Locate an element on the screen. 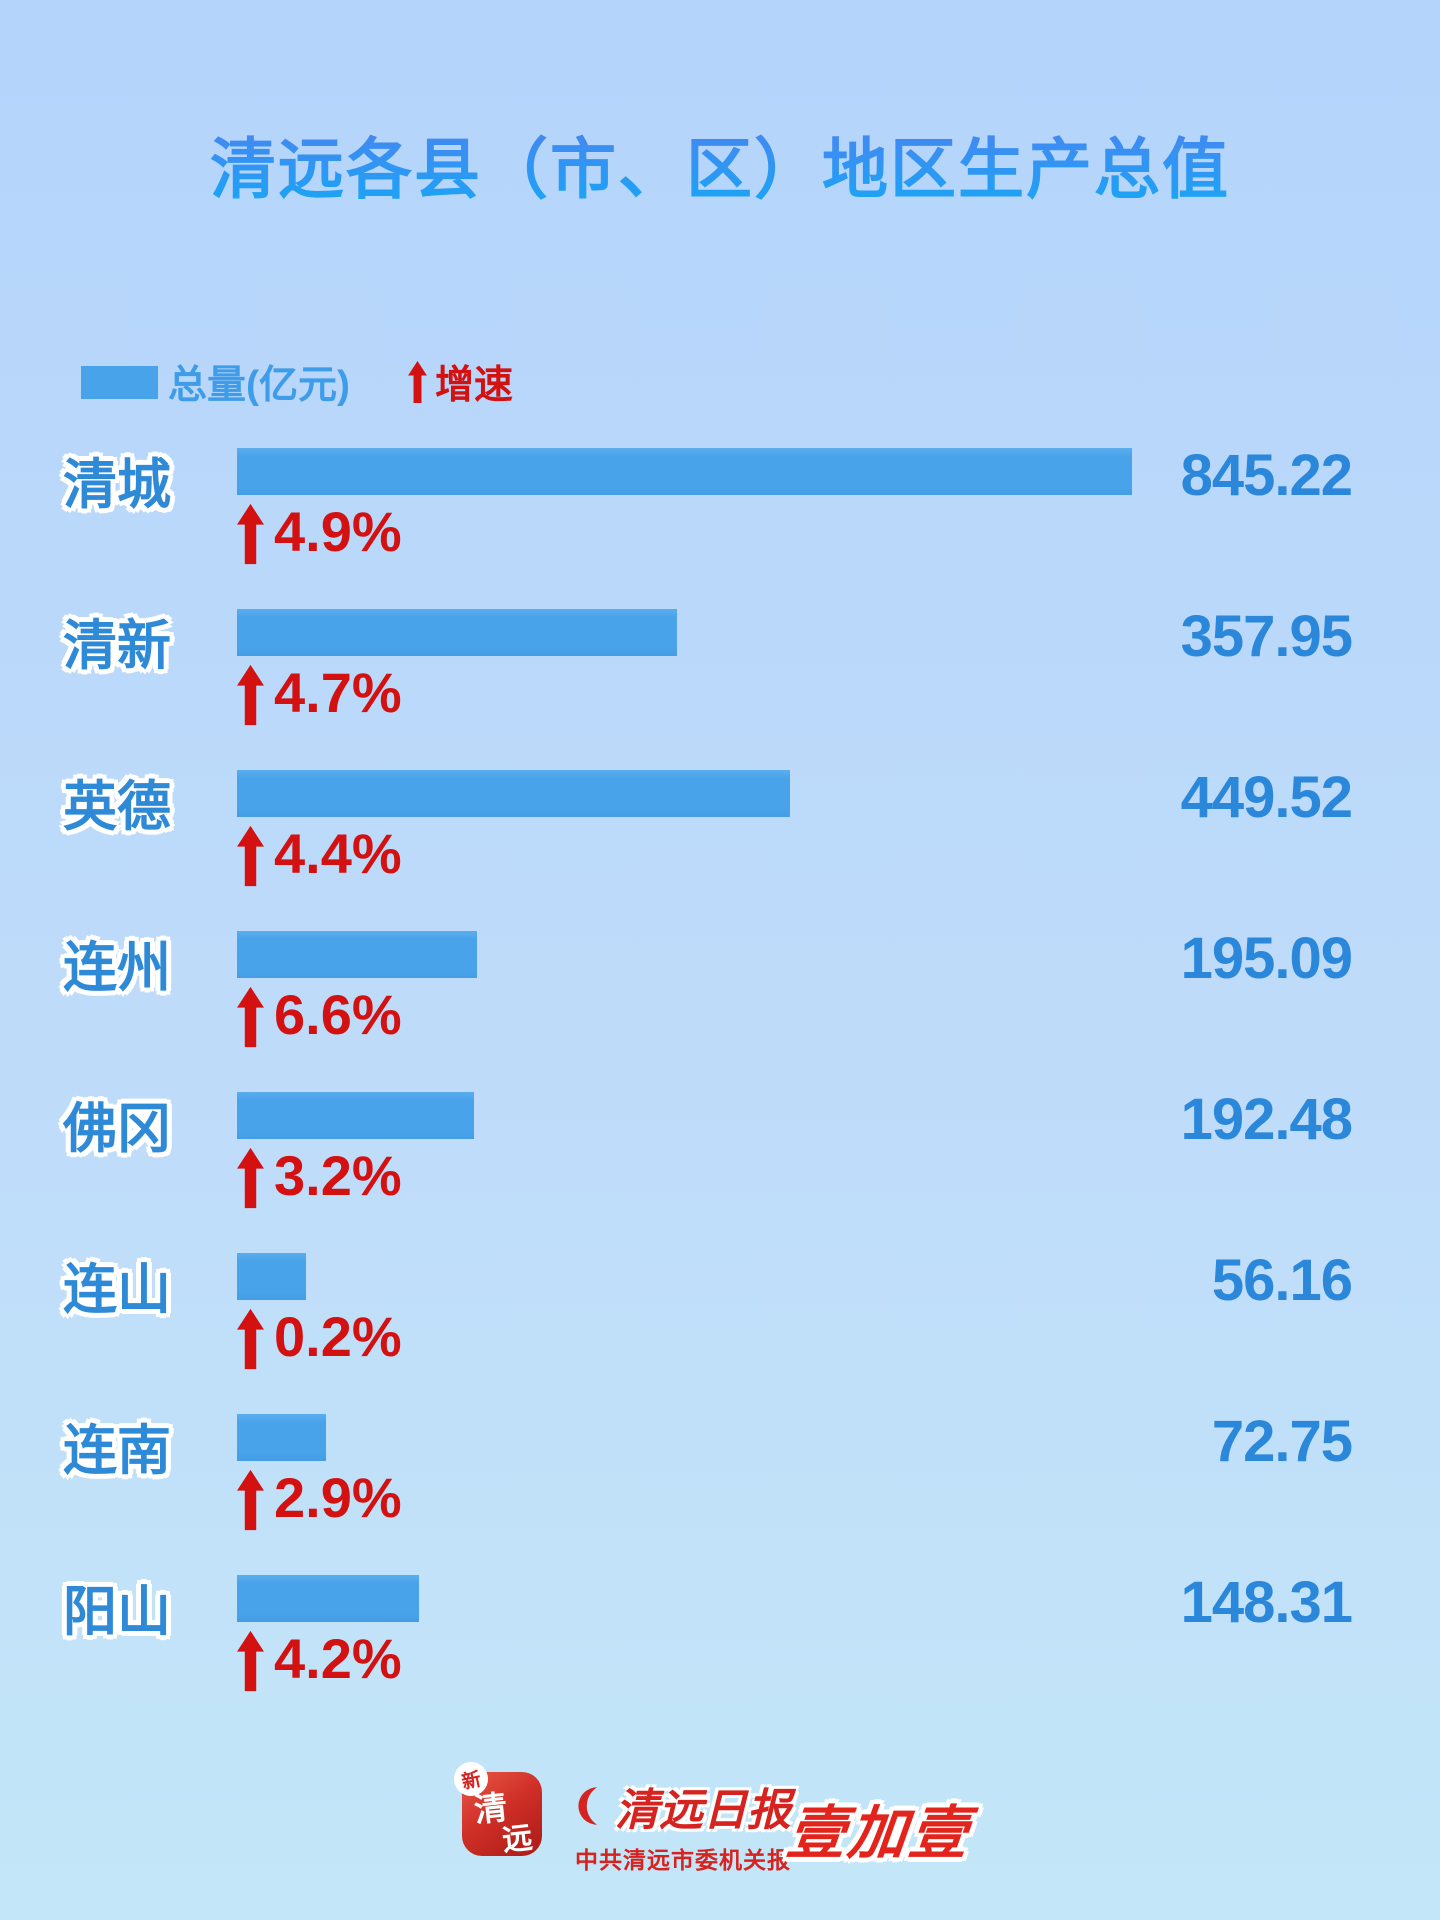 Image resolution: width=1440 pixels, height=1920 pixels. growth-indicator: 4.4% is located at coordinates (319, 856).